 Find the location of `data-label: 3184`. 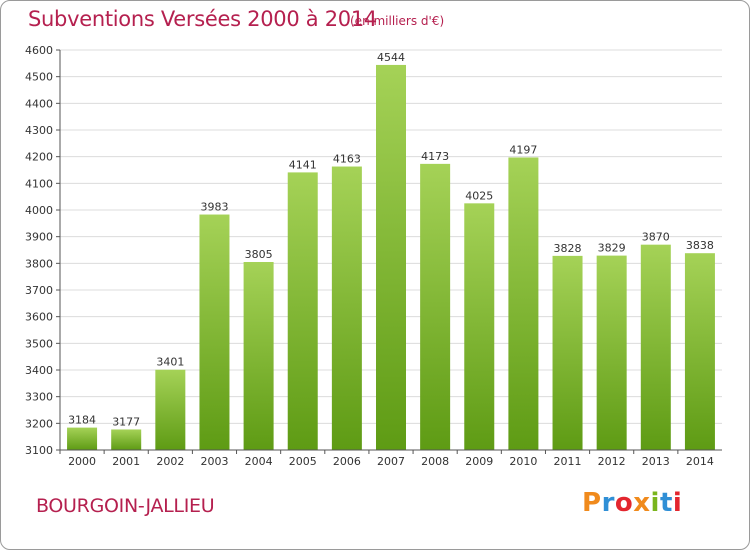

data-label: 3184 is located at coordinates (82, 420).